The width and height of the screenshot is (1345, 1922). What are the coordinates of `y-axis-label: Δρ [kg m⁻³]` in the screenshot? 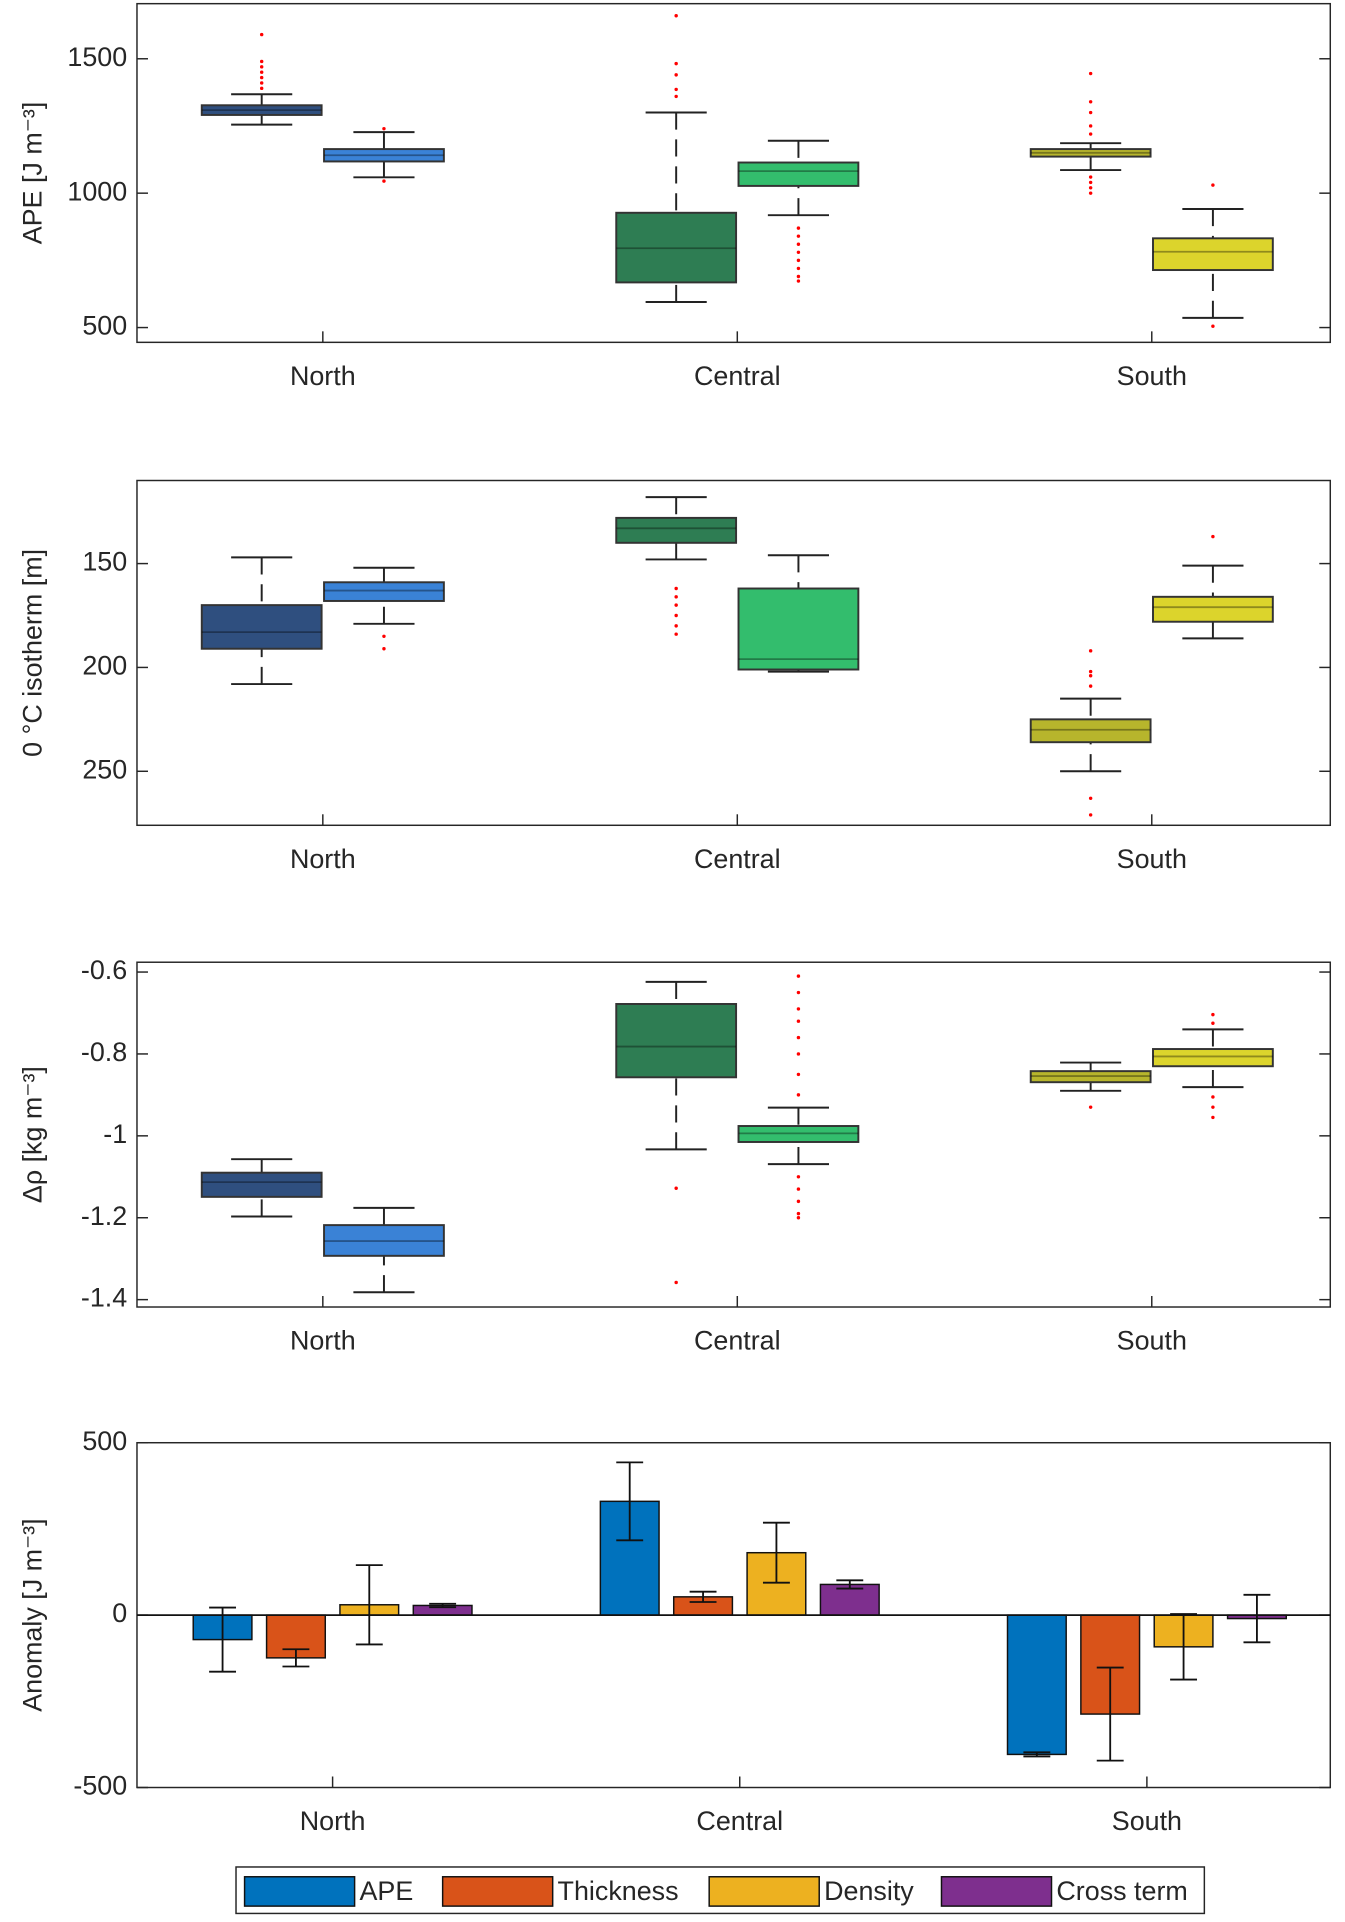 It's located at (32, 1134).